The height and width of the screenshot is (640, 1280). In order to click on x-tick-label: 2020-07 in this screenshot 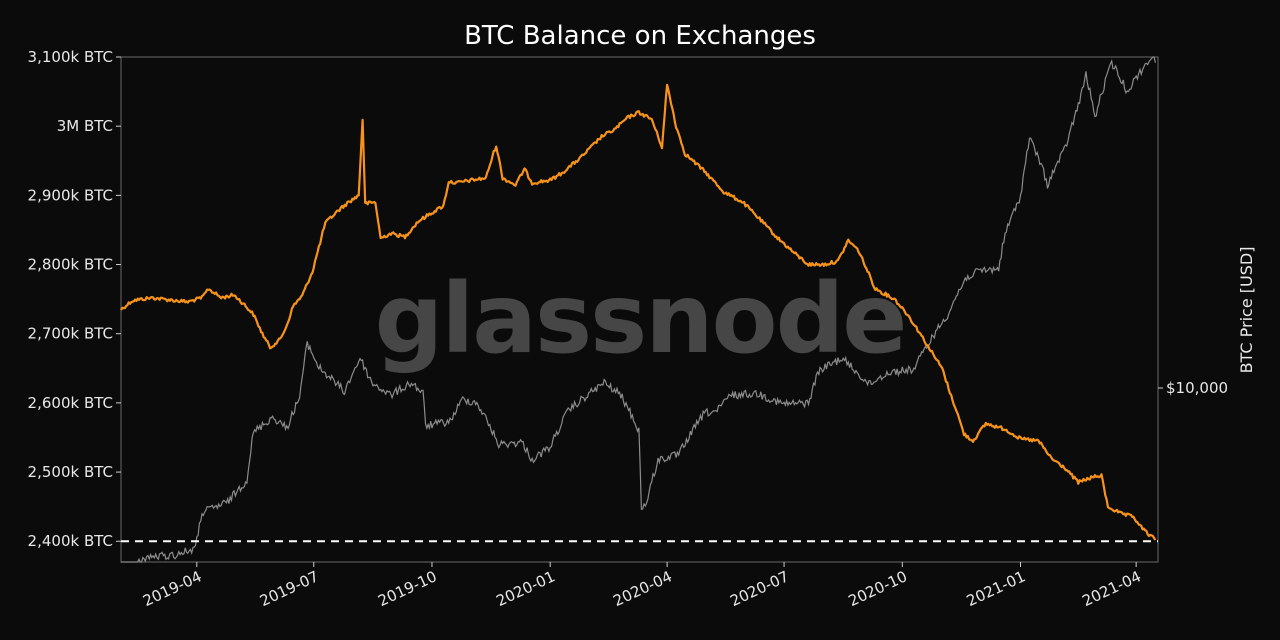, I will do `click(759, 588)`.